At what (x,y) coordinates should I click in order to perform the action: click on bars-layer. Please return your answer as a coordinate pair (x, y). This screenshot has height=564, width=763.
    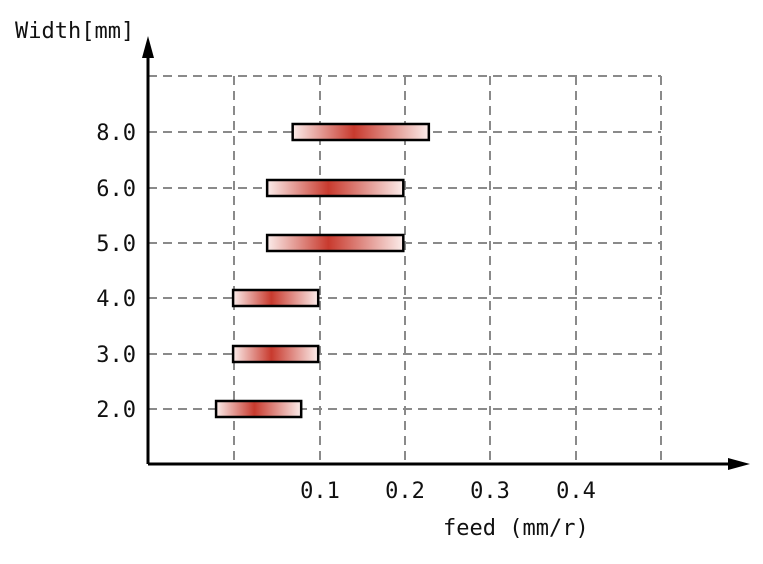
    Looking at the image, I should click on (322, 270).